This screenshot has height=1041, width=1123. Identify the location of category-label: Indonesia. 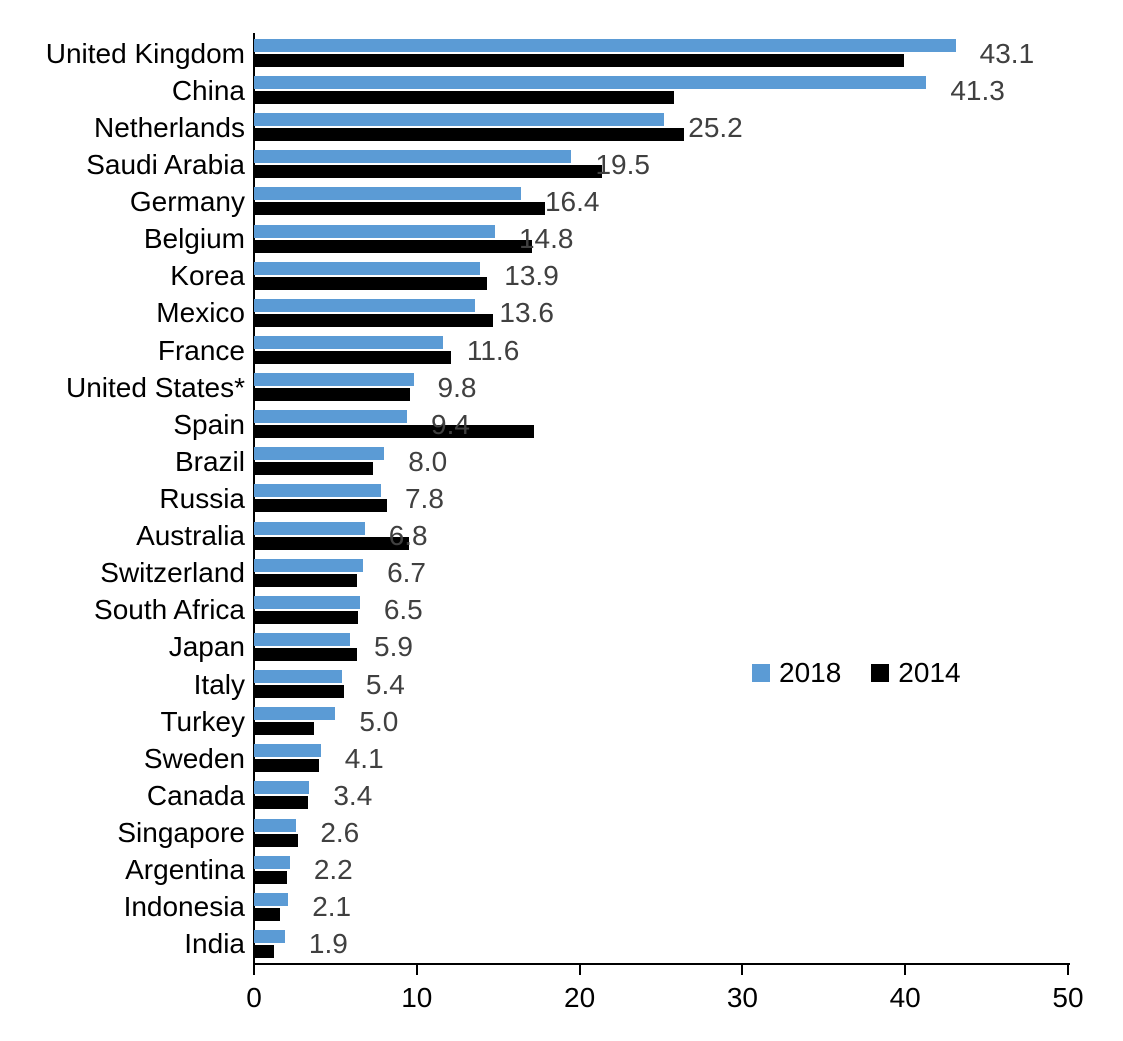
(184, 907).